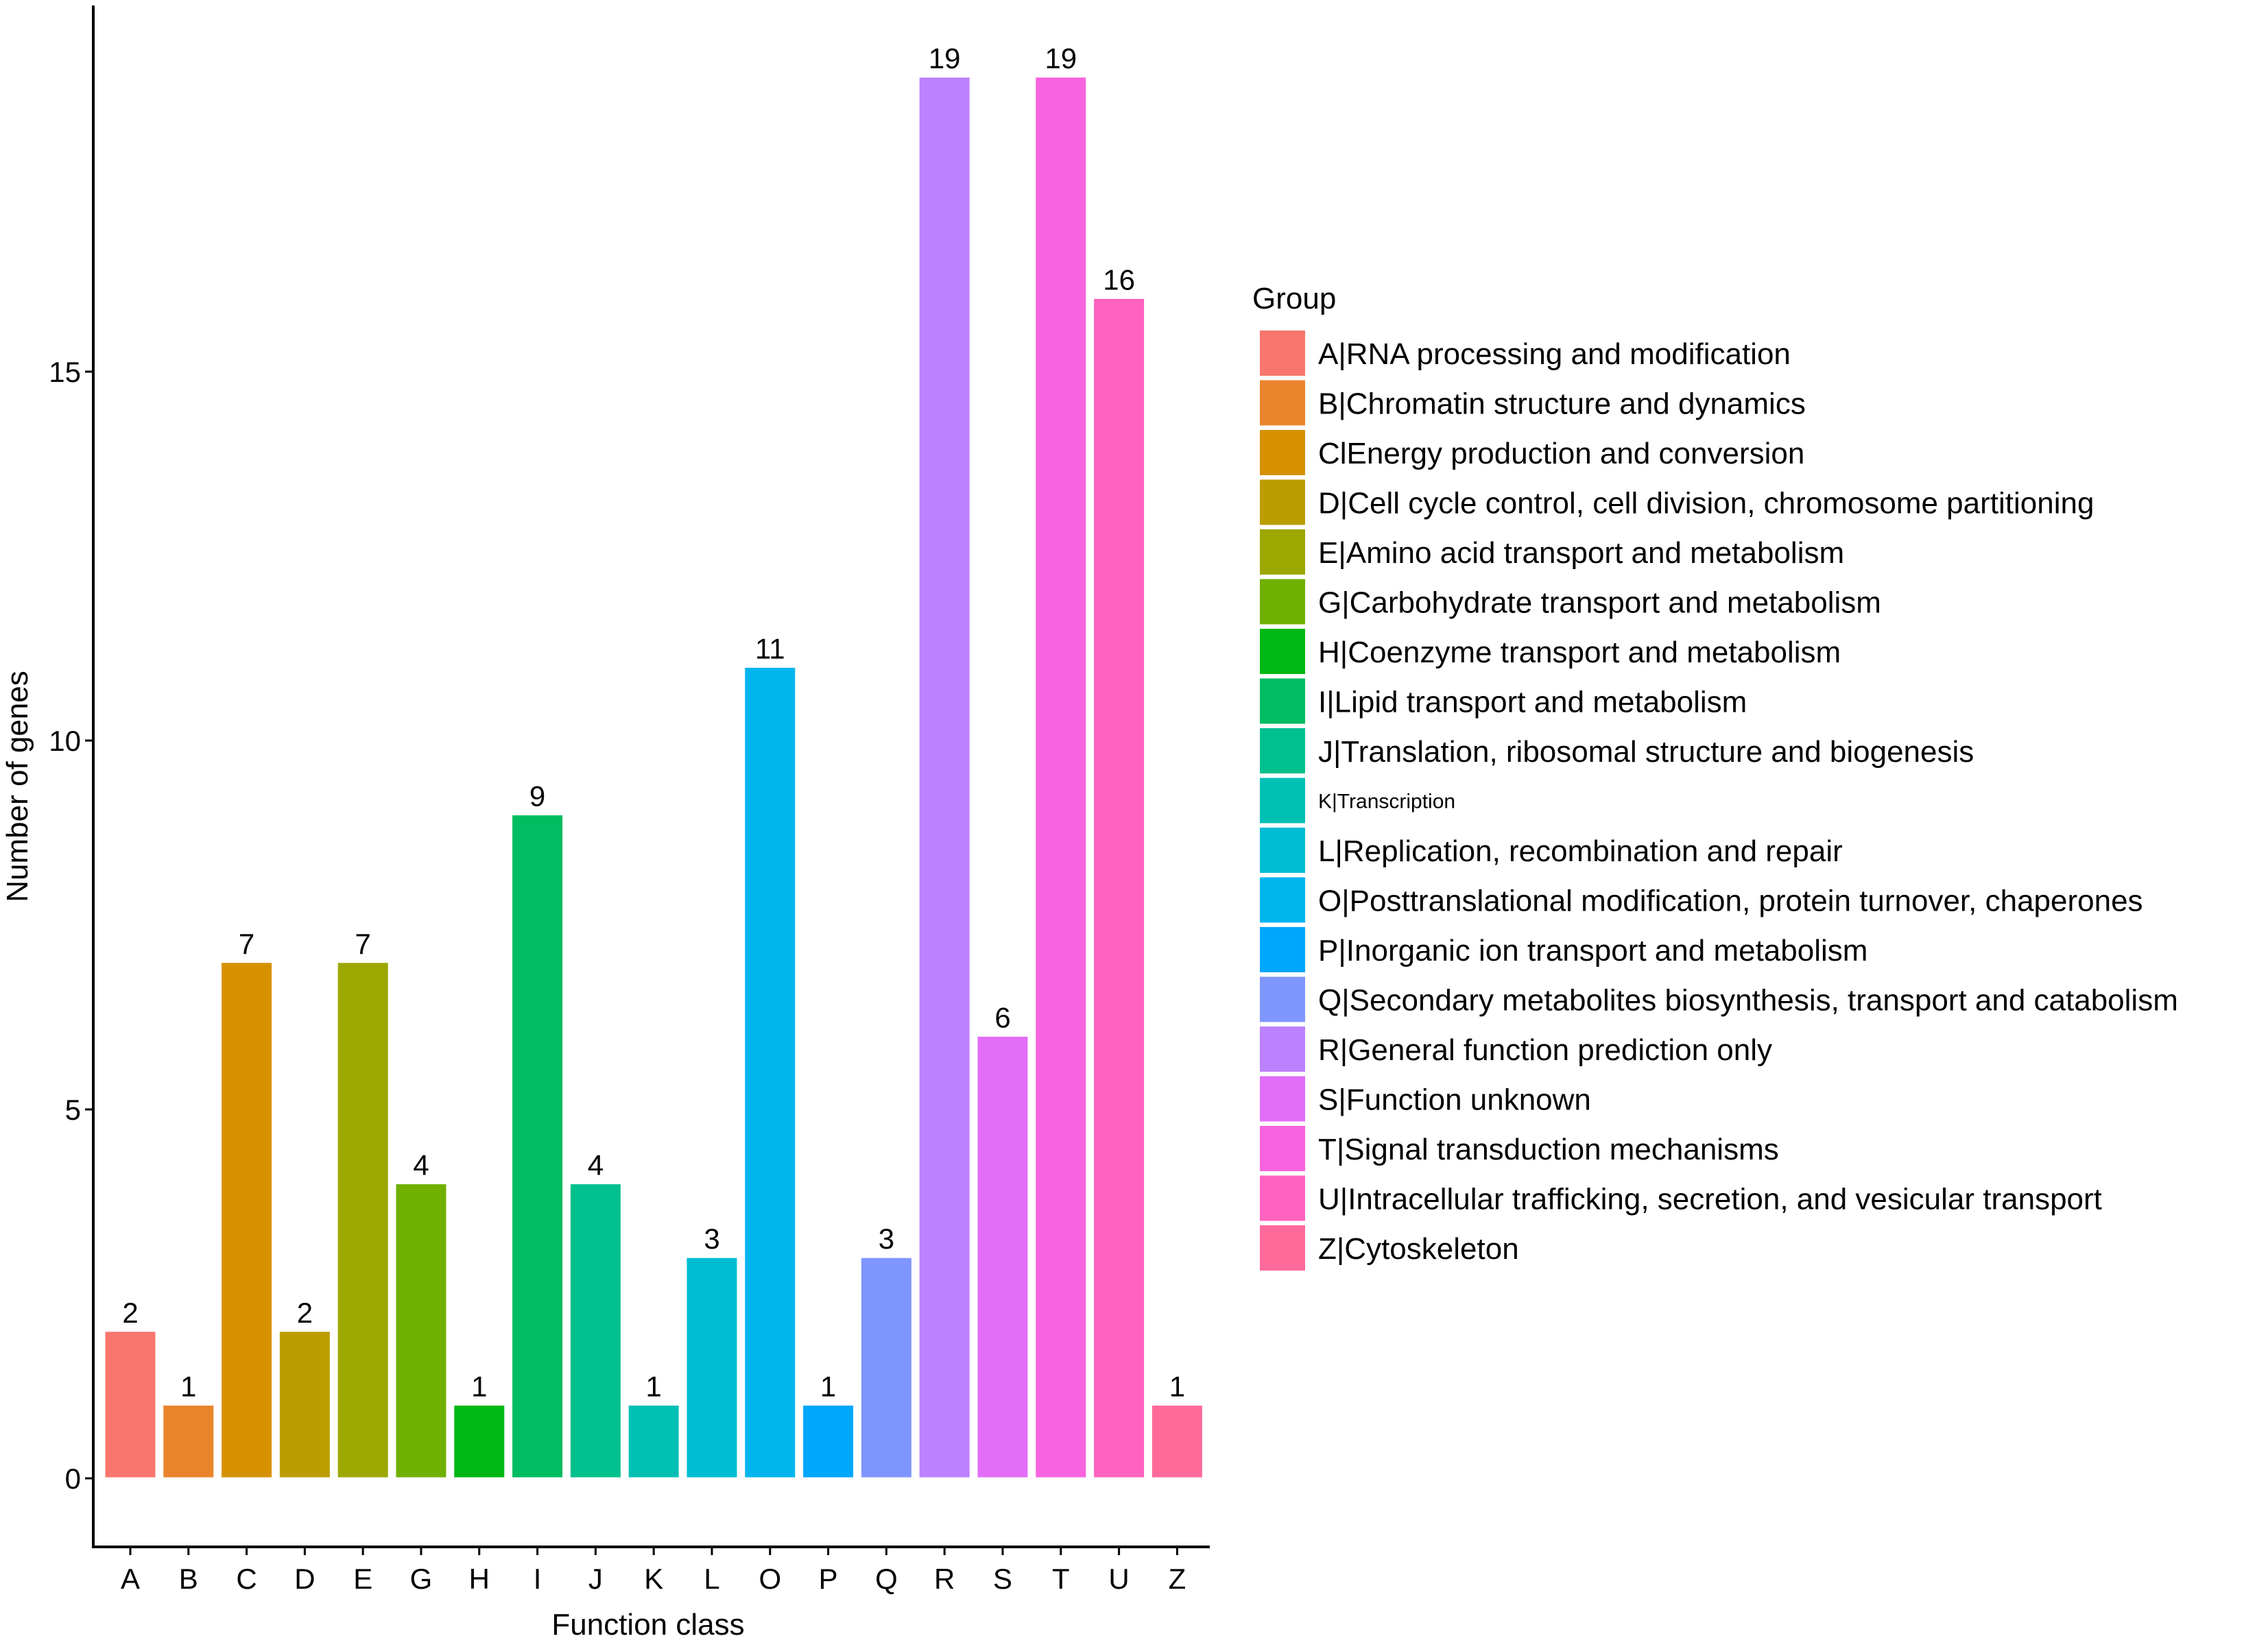 The width and height of the screenshot is (2268, 1647). What do you see at coordinates (596, 1331) in the screenshot?
I see `bar-J` at bounding box center [596, 1331].